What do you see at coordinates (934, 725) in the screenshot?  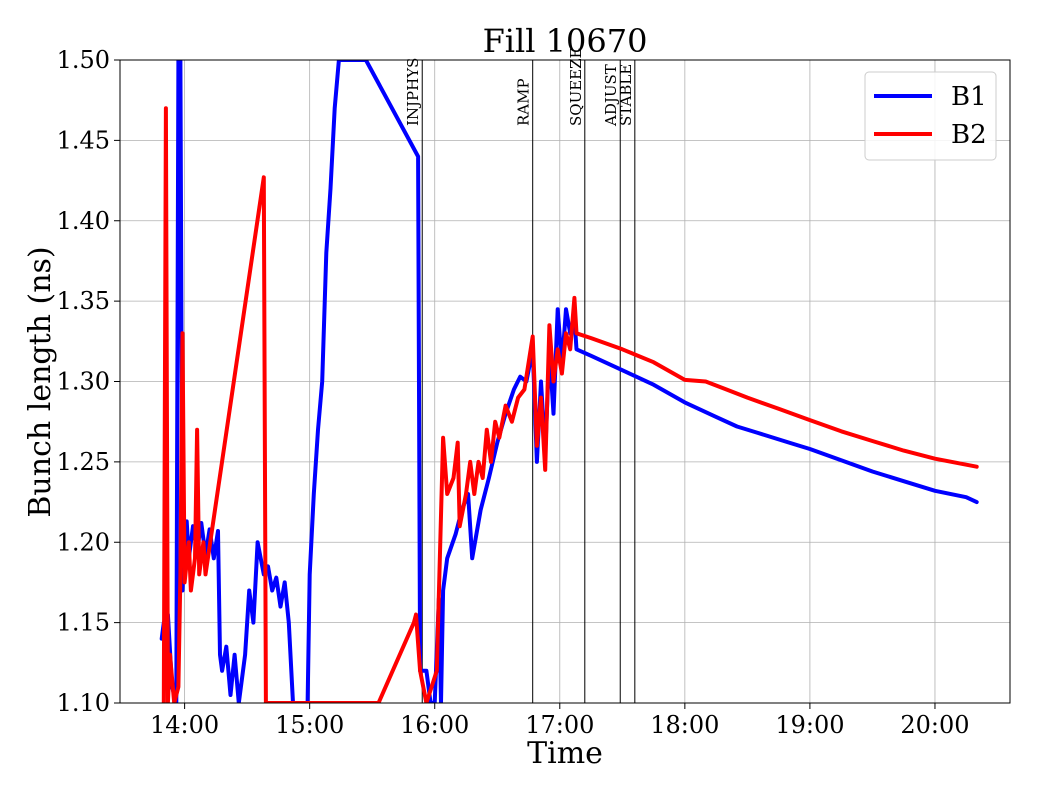 I see `x-tick-label: 20:00` at bounding box center [934, 725].